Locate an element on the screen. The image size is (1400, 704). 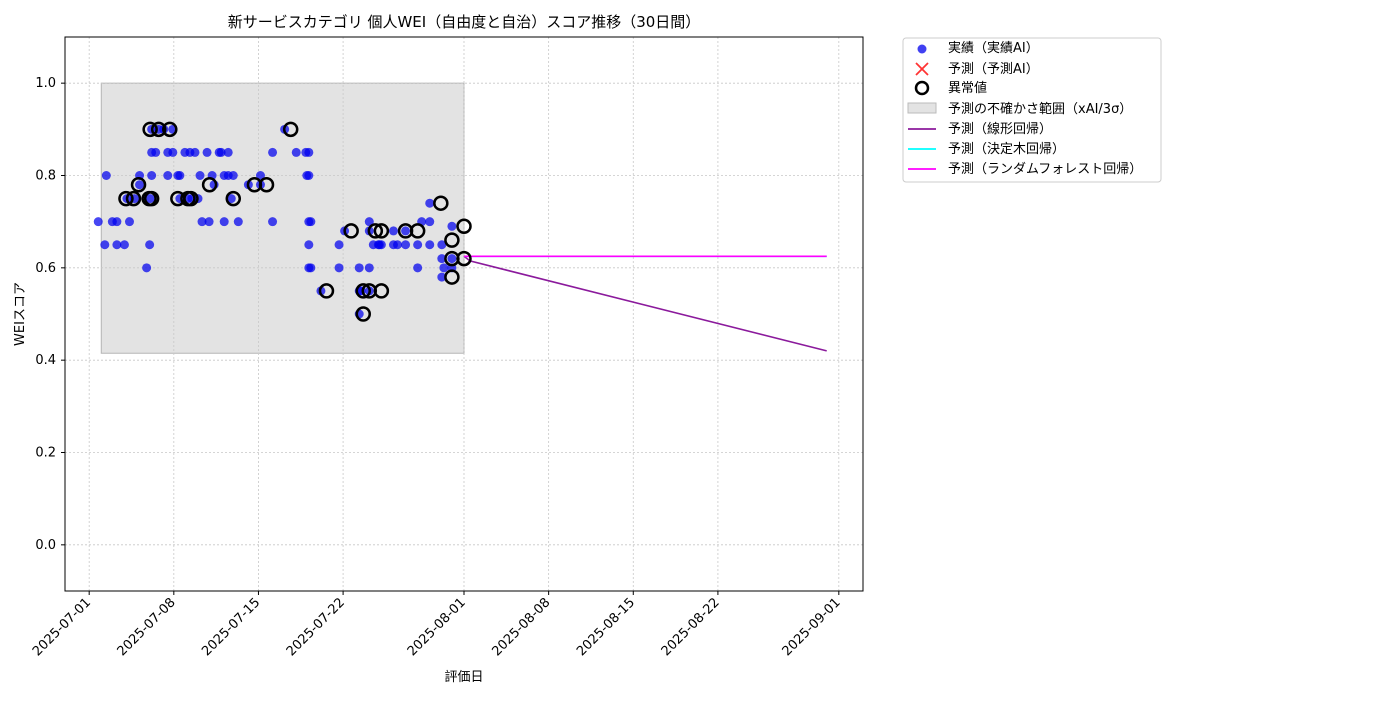
x-tick-label: 2025-07-22 is located at coordinates (316, 627).